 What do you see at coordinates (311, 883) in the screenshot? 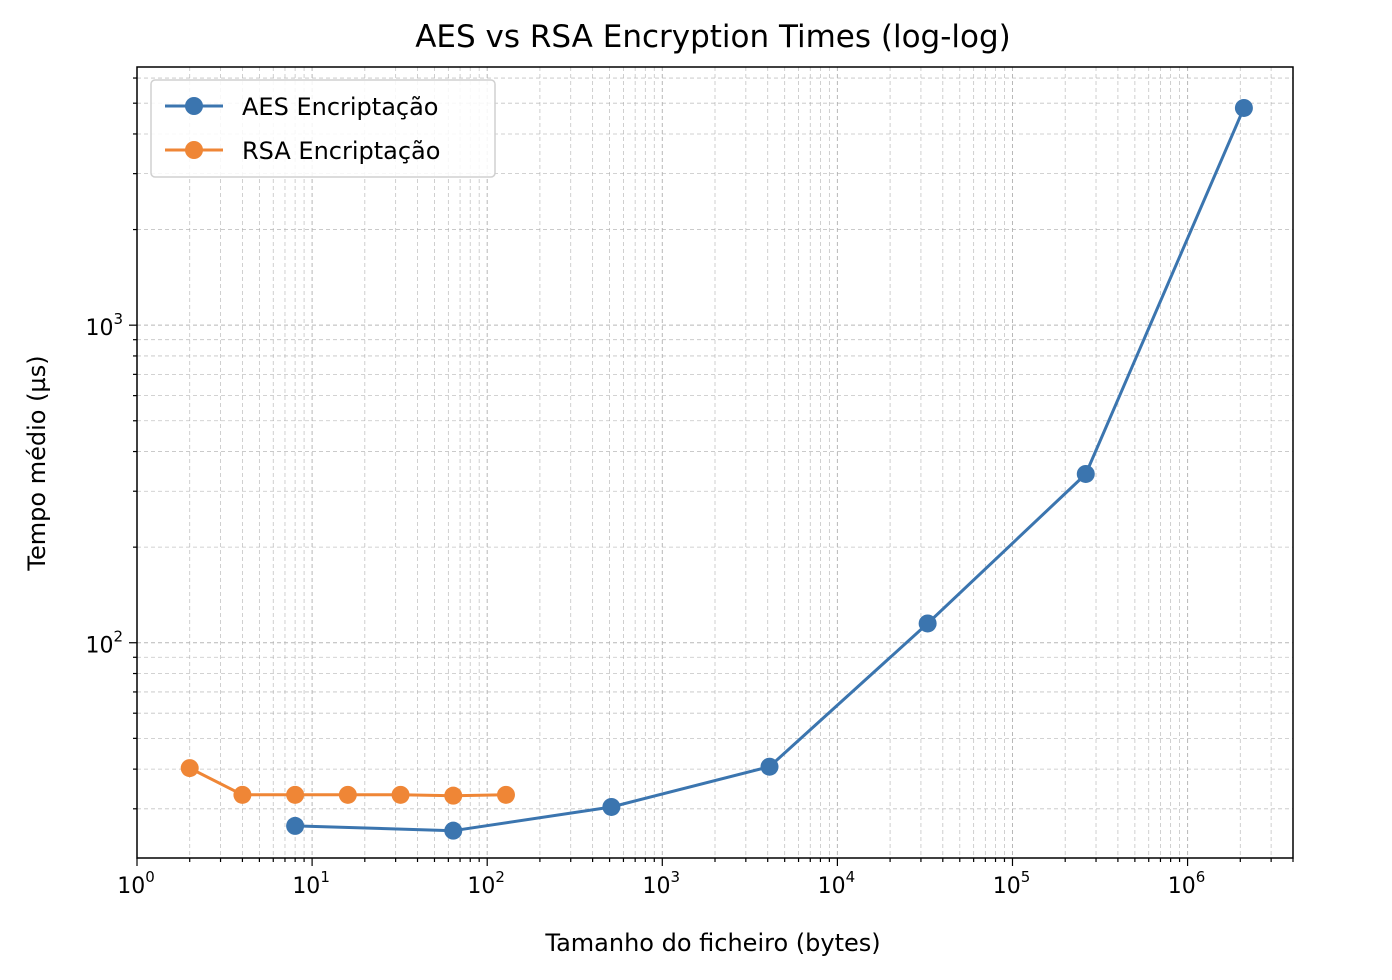
I see `x-tick-label: 10¹` at bounding box center [311, 883].